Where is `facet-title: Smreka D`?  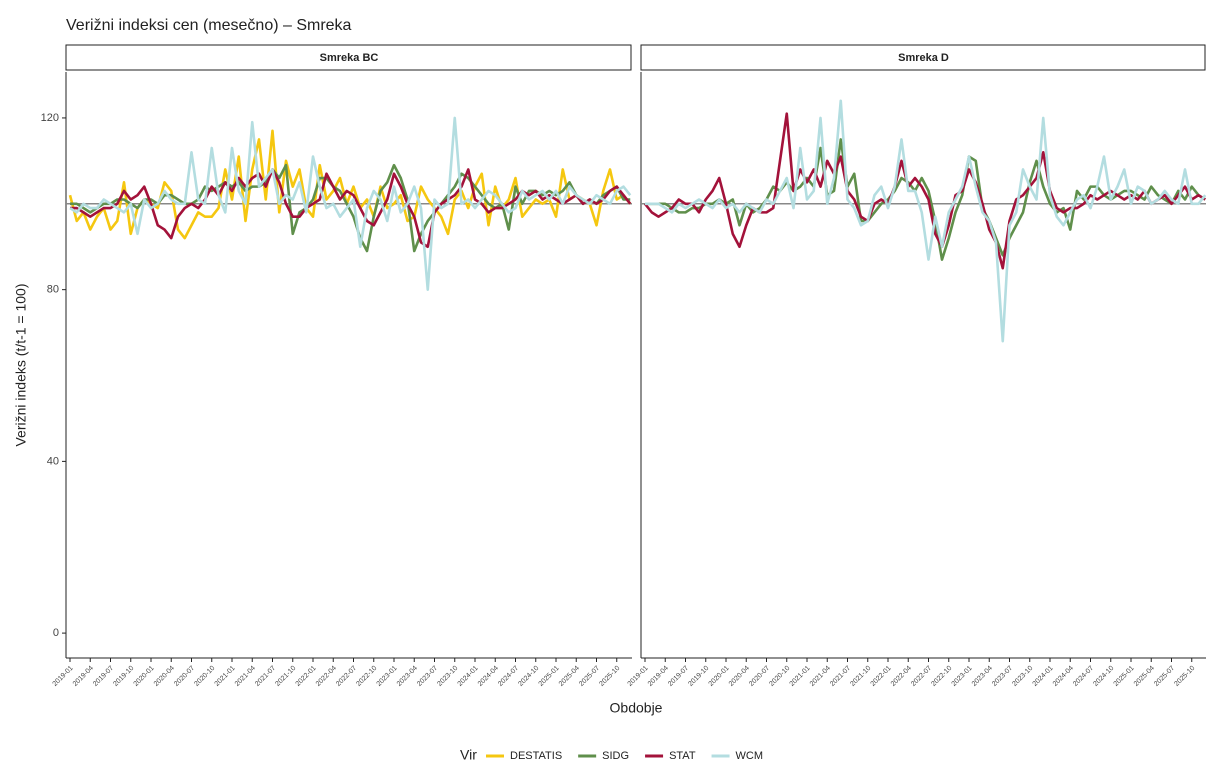
facet-title: Smreka D is located at coordinates (923, 58).